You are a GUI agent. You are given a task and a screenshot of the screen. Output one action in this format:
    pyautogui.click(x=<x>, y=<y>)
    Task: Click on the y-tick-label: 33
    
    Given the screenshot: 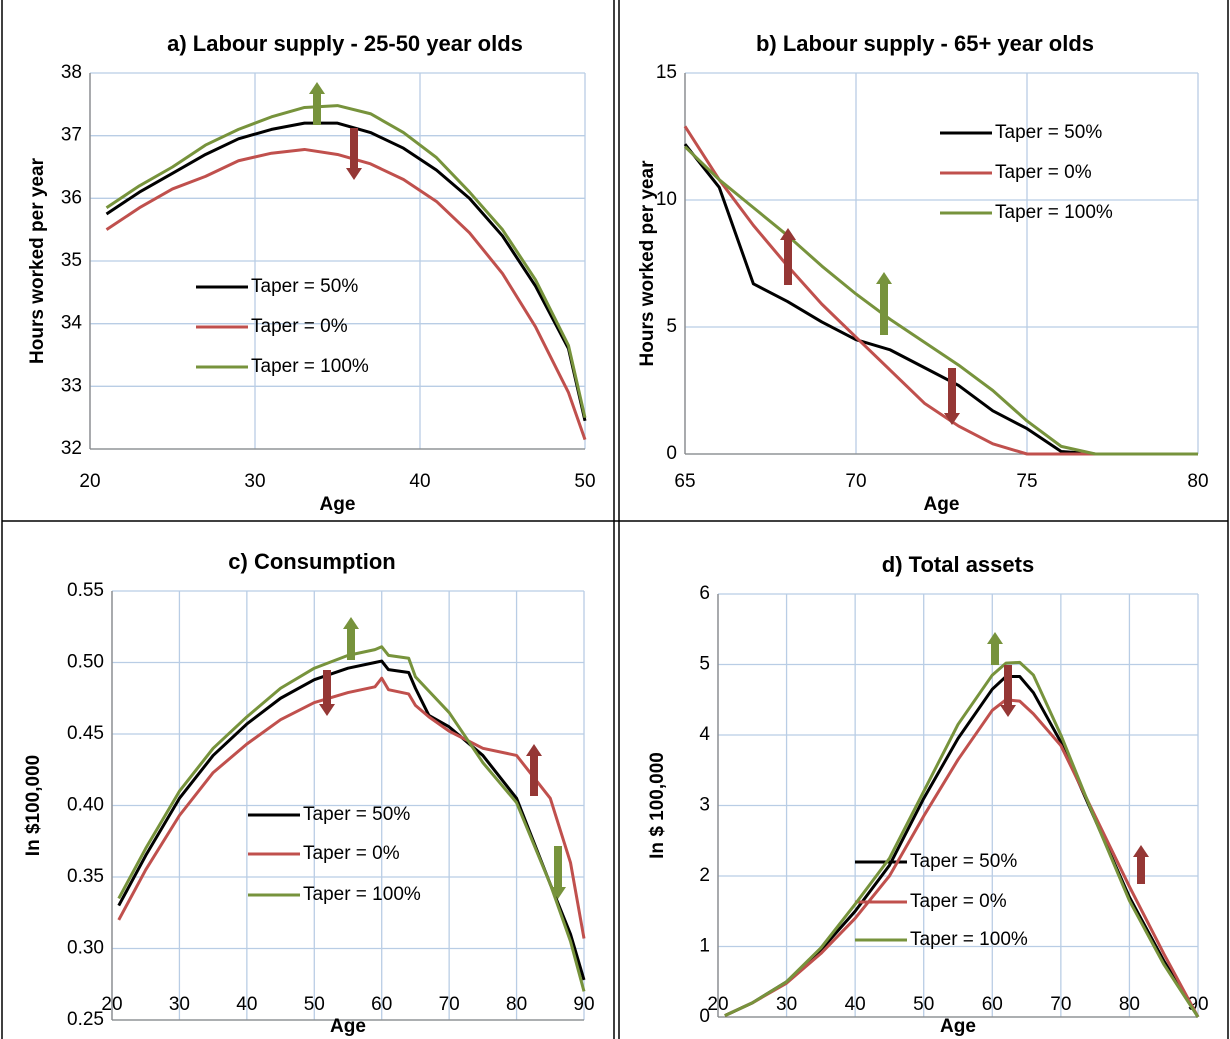 What is the action you would take?
    pyautogui.click(x=71, y=385)
    